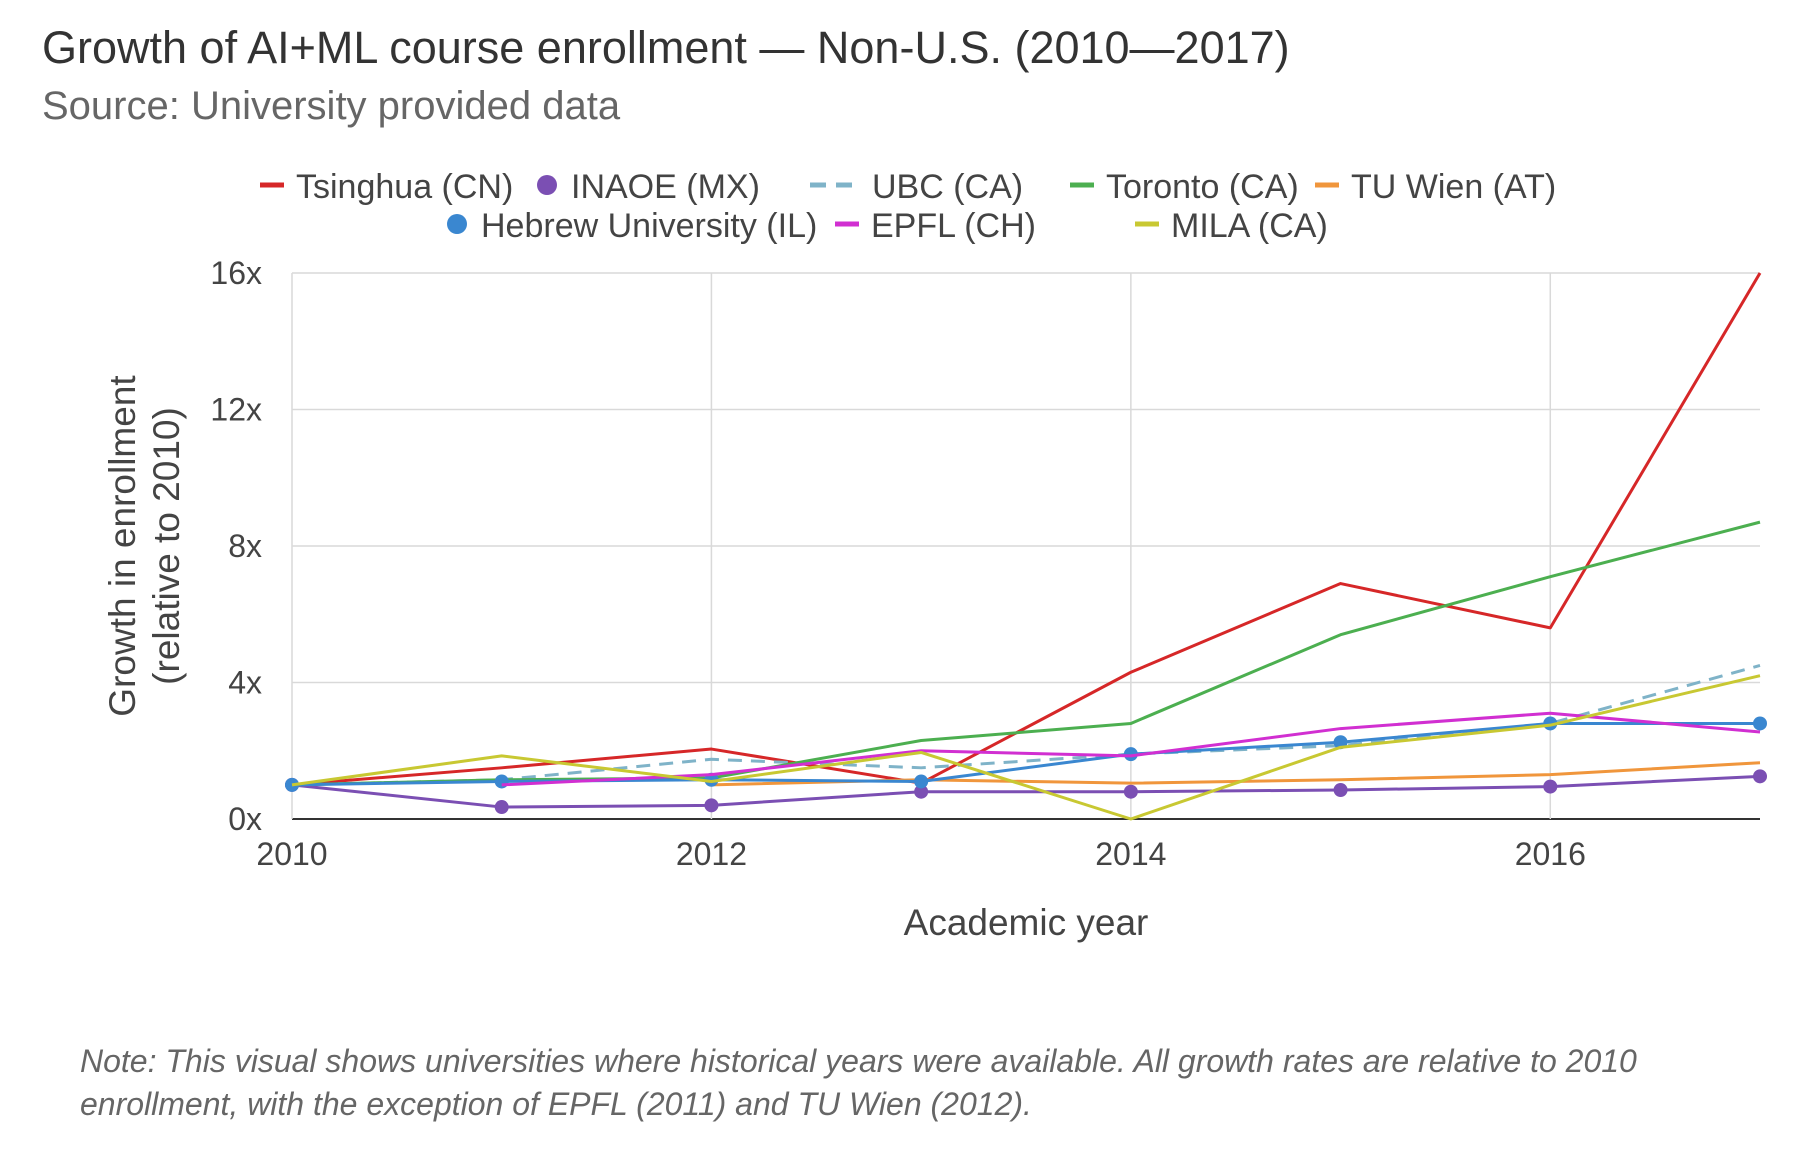  What do you see at coordinates (1249, 226) in the screenshot?
I see `legend-label: MILA (CA)` at bounding box center [1249, 226].